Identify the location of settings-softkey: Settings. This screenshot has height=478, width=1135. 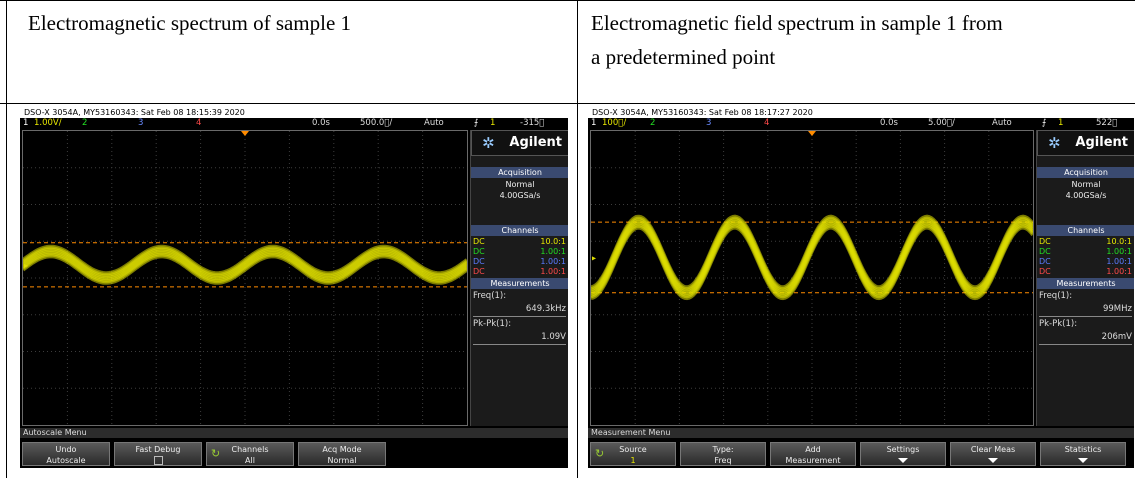
(903, 454).